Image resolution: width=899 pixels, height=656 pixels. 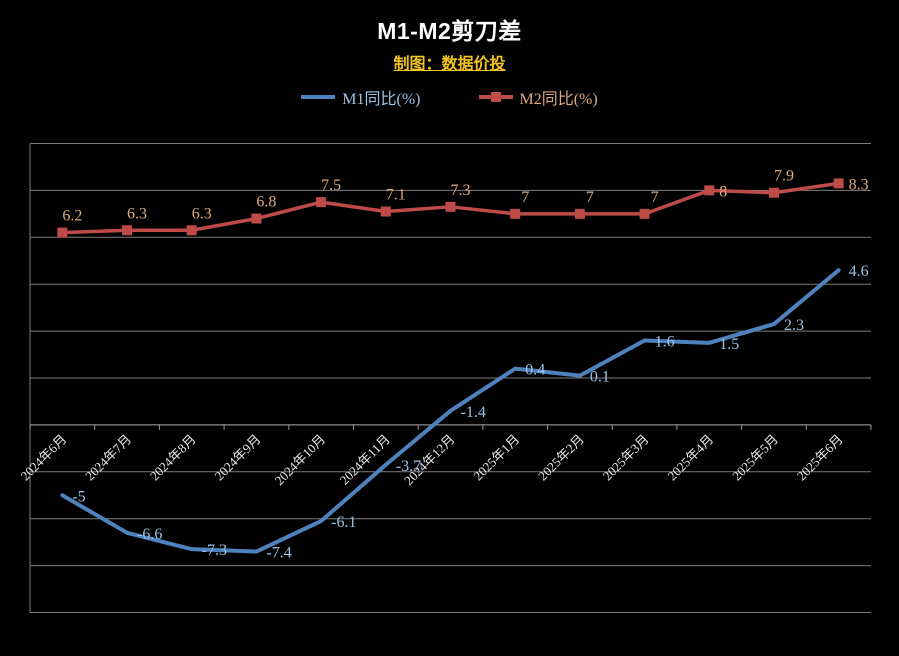 What do you see at coordinates (78, 496) in the screenshot?
I see `m1-data-label: -5` at bounding box center [78, 496].